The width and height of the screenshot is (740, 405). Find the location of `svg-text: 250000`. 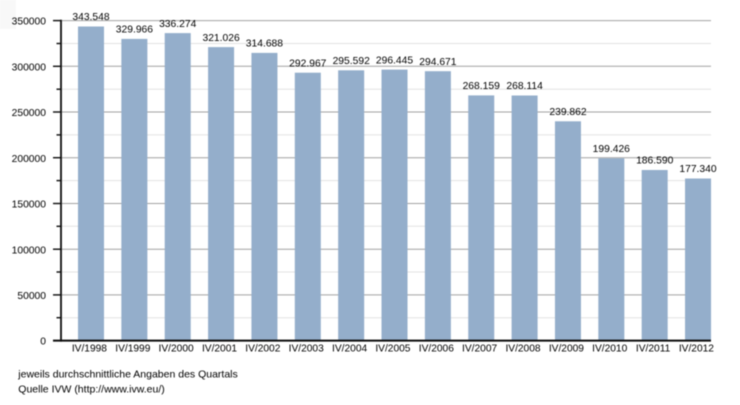

svg-text: 250000 is located at coordinates (29, 113).